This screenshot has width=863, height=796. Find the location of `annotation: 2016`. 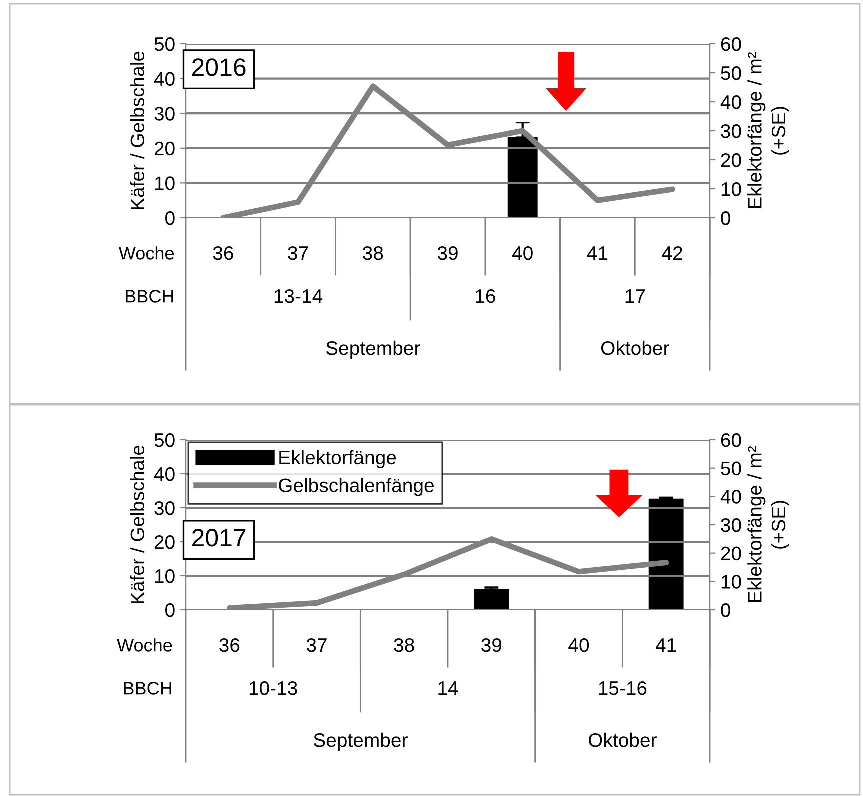

annotation: 2016 is located at coordinates (219, 67).